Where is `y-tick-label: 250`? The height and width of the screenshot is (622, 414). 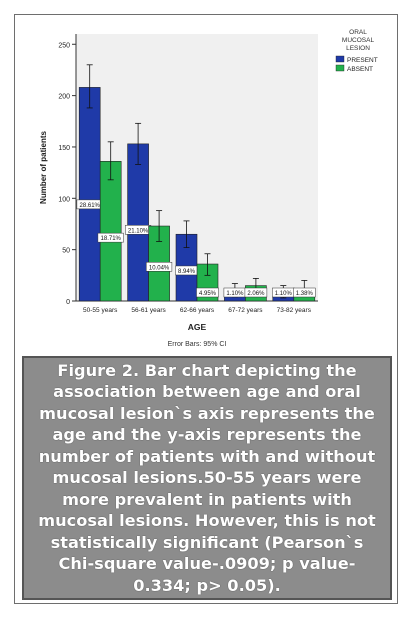
y-tick-label: 250 is located at coordinates (64, 45).